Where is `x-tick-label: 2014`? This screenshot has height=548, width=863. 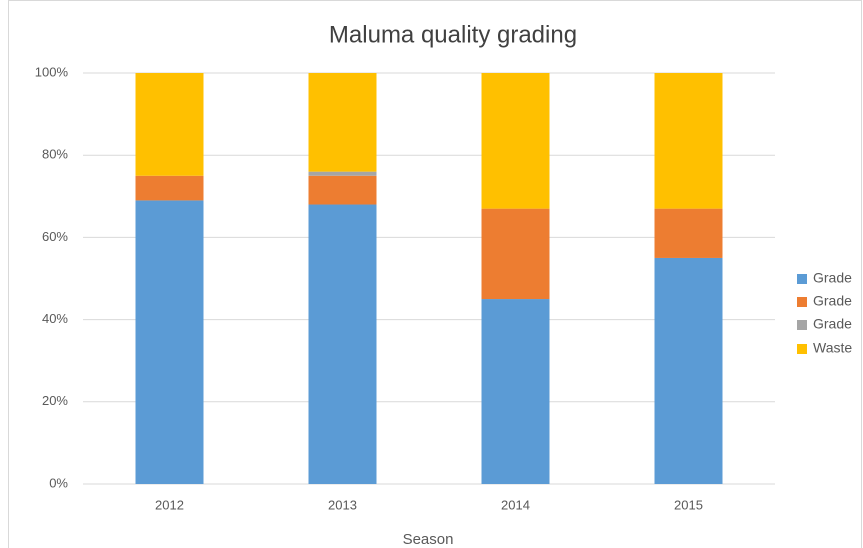
x-tick-label: 2014 is located at coordinates (515, 504).